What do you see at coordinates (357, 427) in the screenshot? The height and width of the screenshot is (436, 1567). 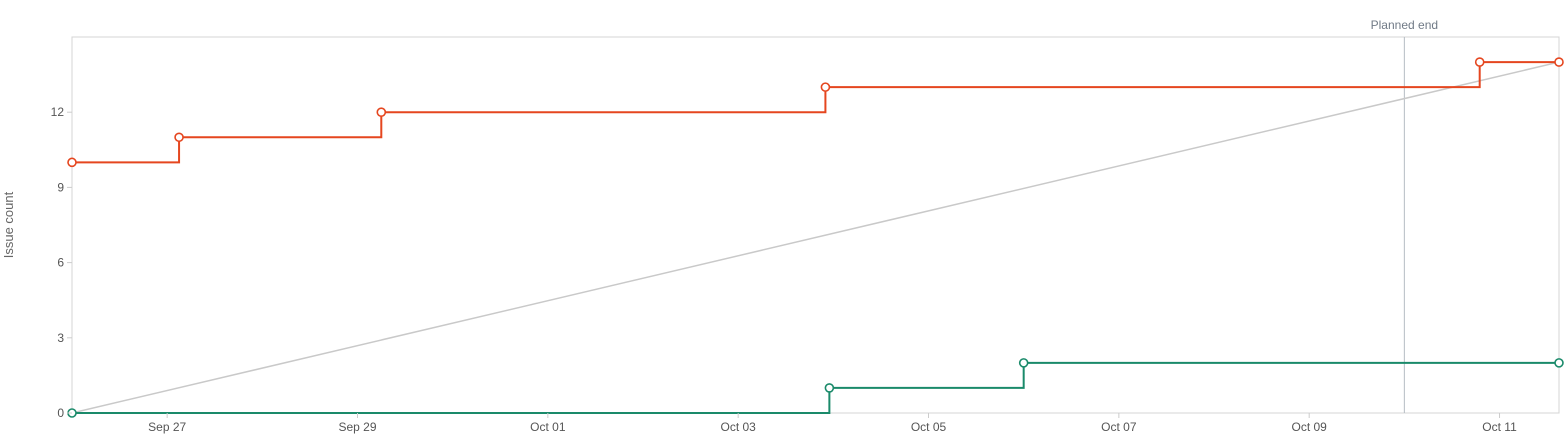 I see `x-tick-label: Sep 29` at bounding box center [357, 427].